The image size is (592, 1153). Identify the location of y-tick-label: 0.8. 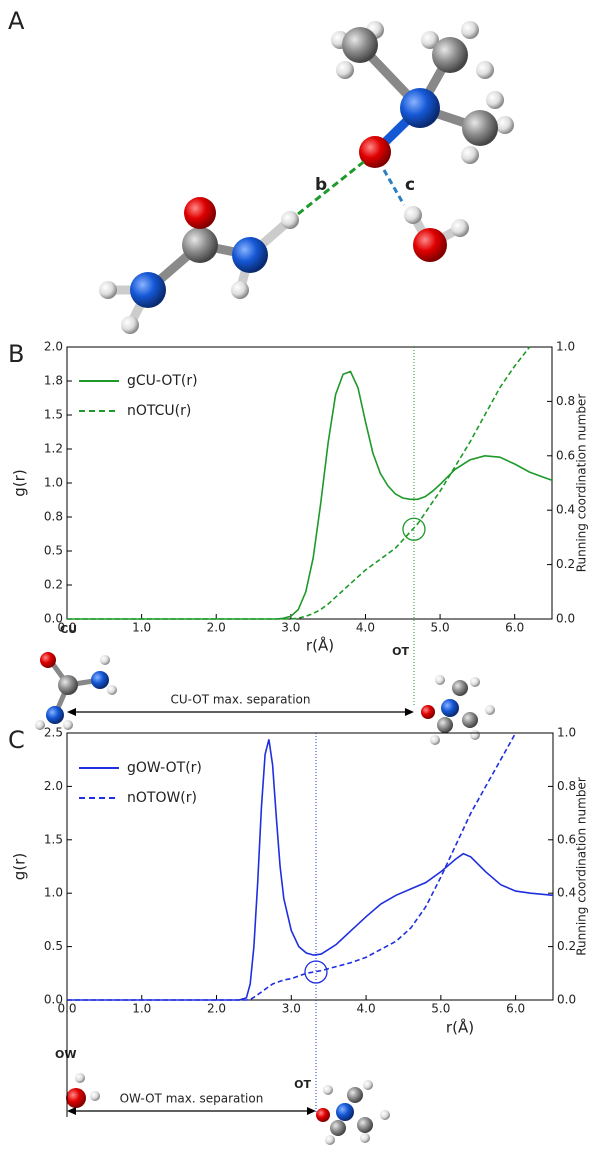
(53, 517).